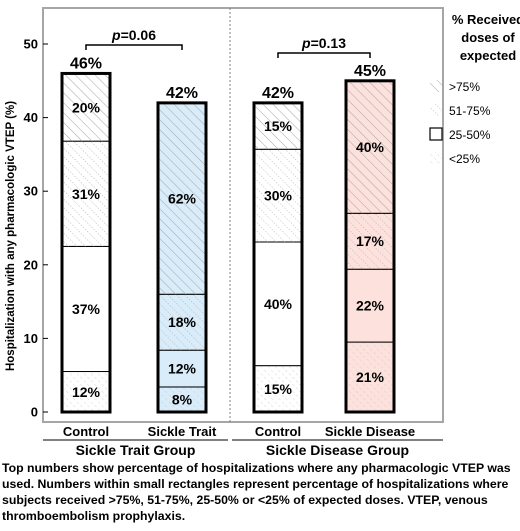 Image resolution: width=520 pixels, height=531 pixels. Describe the element at coordinates (34, 412) in the screenshot. I see `y-tick-label: 0` at that location.